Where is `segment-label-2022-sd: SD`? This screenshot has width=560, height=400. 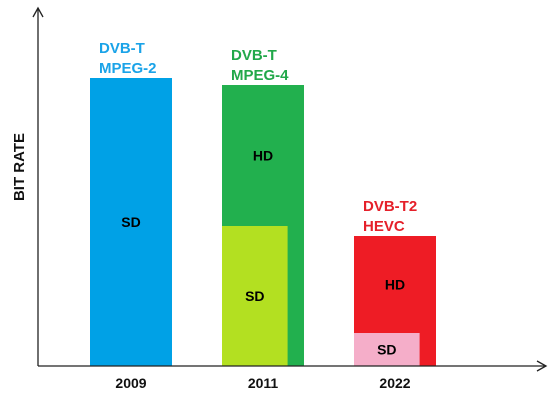 segment-label-2022-sd: SD is located at coordinates (386, 350).